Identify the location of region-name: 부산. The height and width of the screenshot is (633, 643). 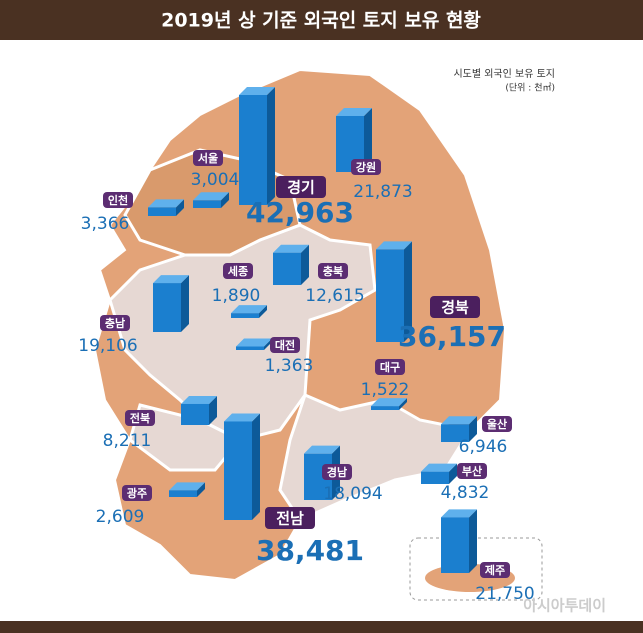
(472, 471).